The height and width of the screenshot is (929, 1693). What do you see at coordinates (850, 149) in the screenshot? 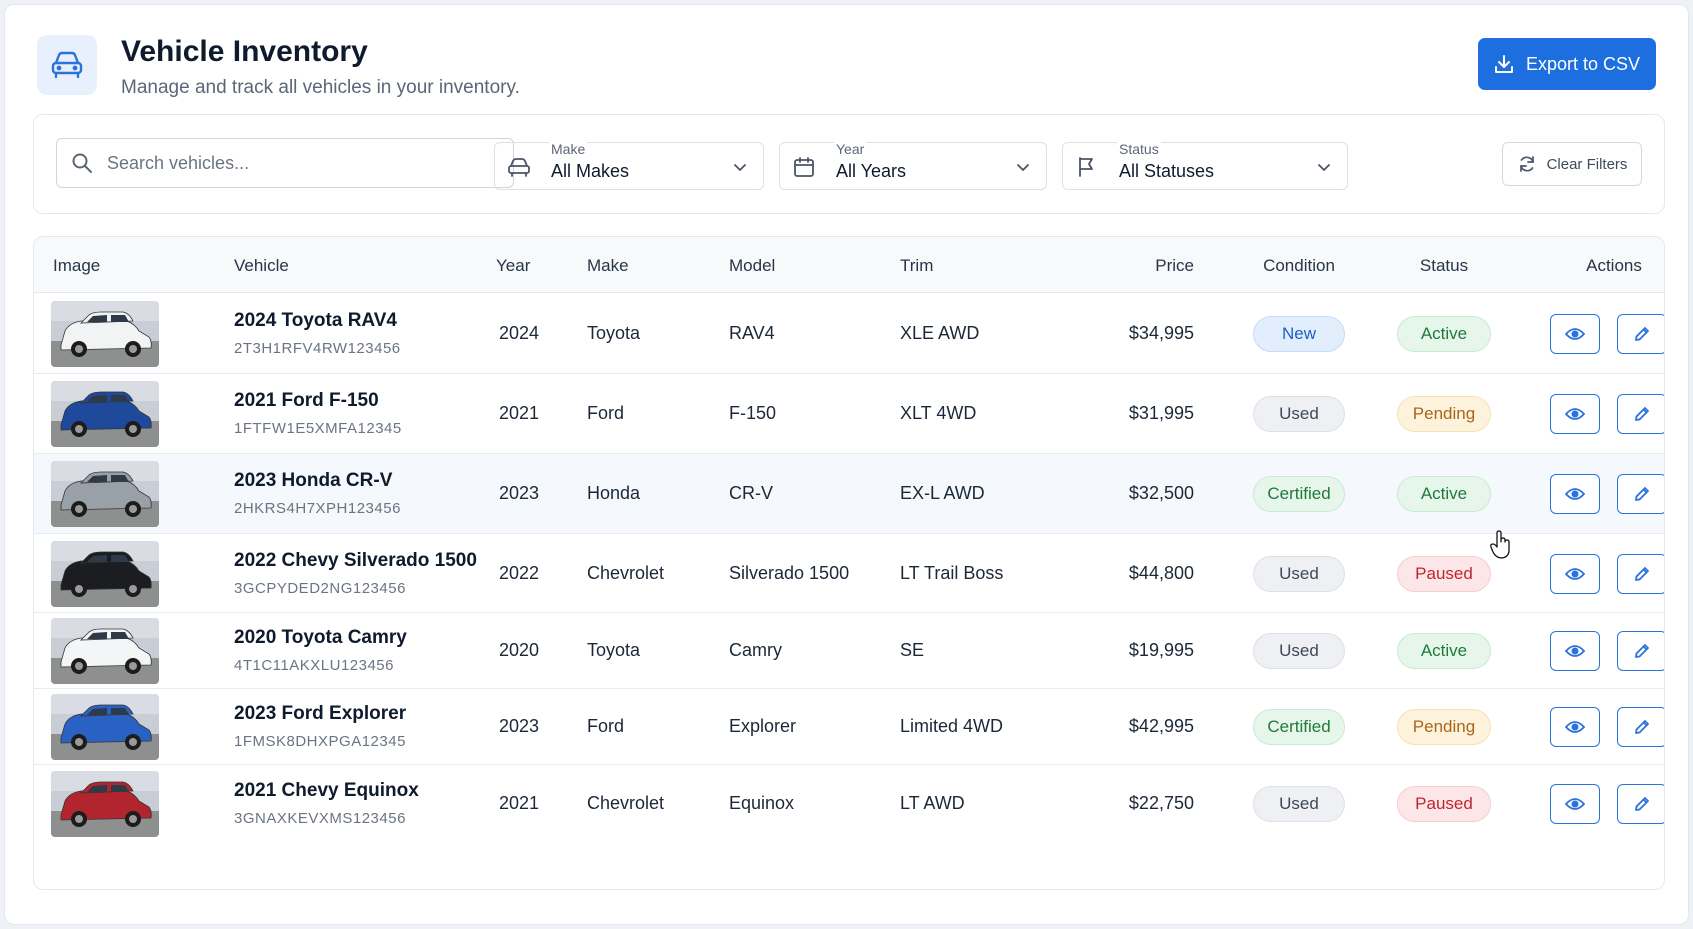
I see `year-select-label: Year` at bounding box center [850, 149].